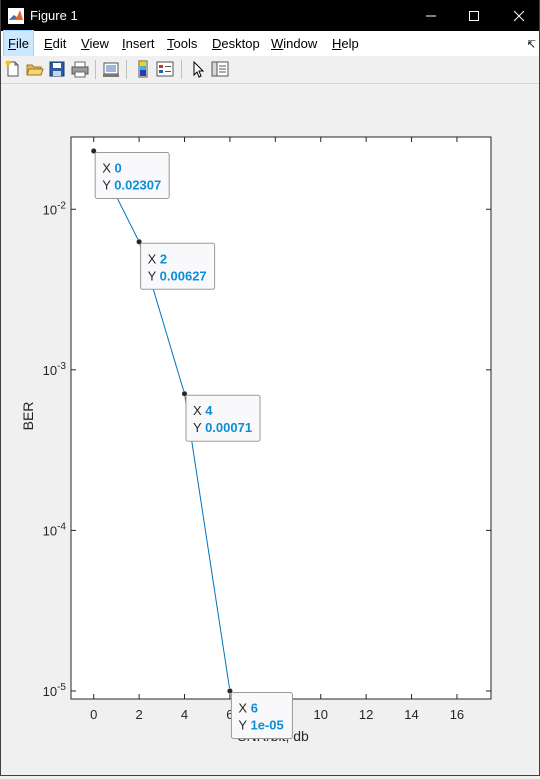 This screenshot has width=540, height=779. I want to click on x-tick-label: 10, so click(320, 714).